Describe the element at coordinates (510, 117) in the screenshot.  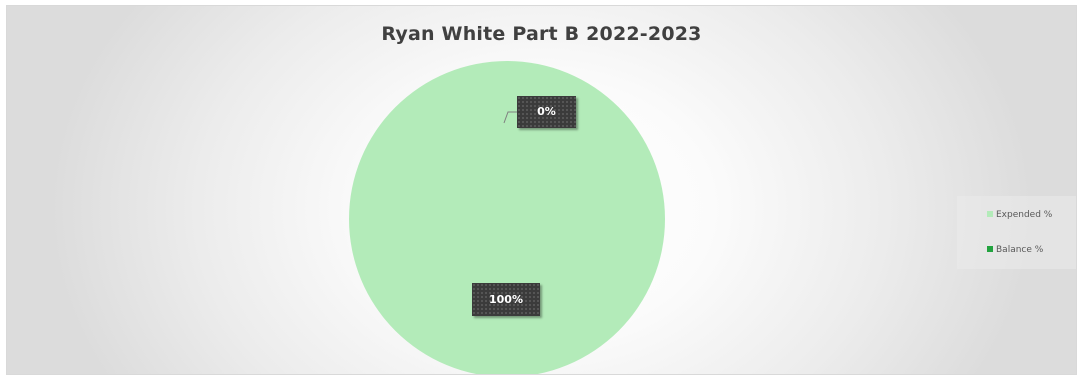
I see `leader-line-balance` at that location.